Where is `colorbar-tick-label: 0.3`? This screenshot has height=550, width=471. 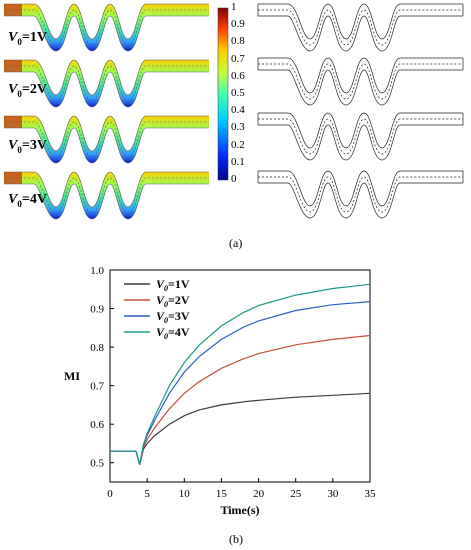 colorbar-tick-label: 0.3 is located at coordinates (238, 127).